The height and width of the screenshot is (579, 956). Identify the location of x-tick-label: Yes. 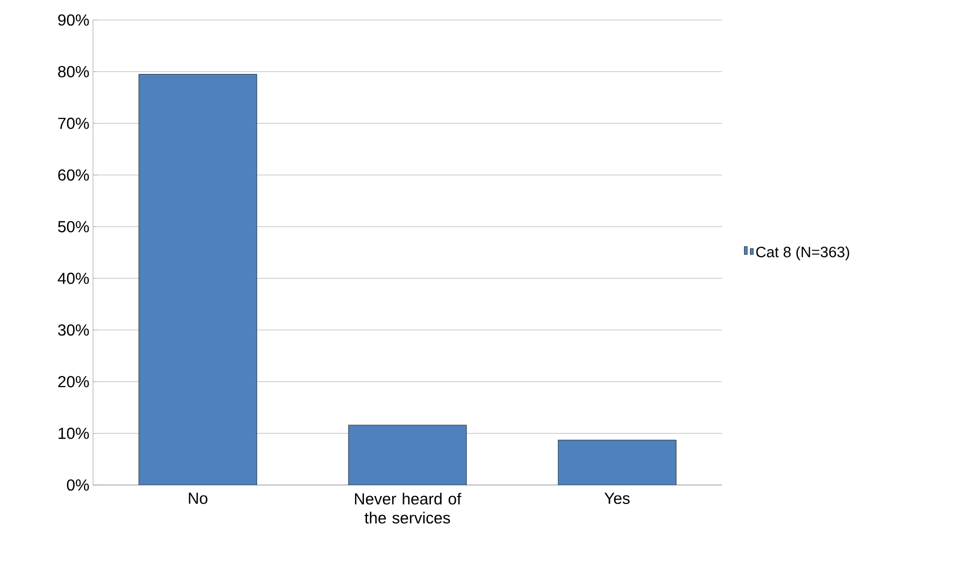
(617, 498).